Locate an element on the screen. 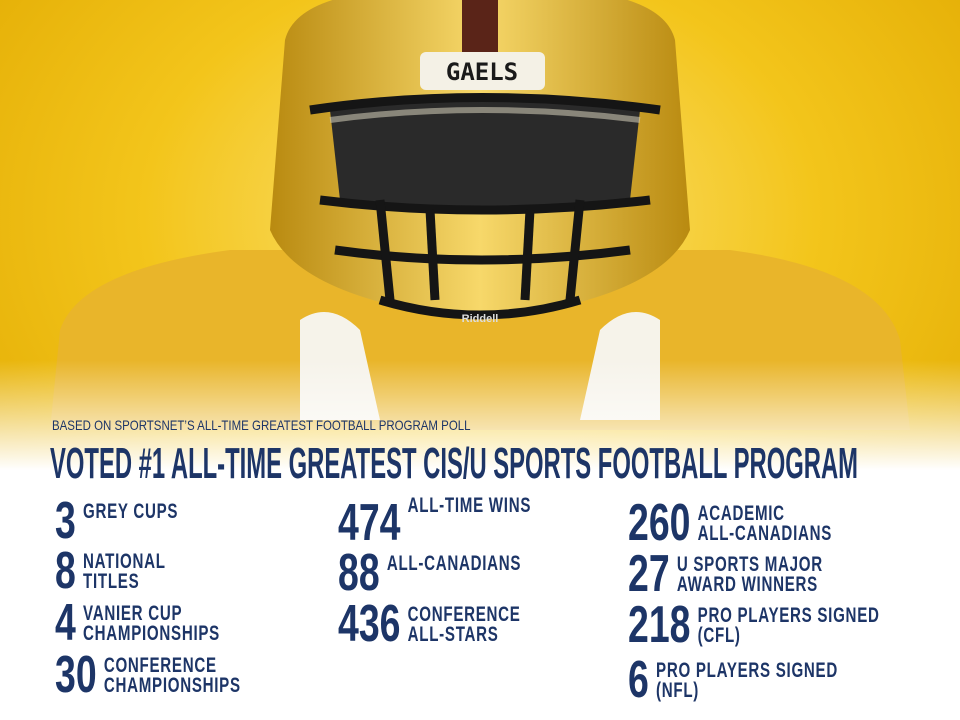  stat-number: 6 is located at coordinates (638, 679).